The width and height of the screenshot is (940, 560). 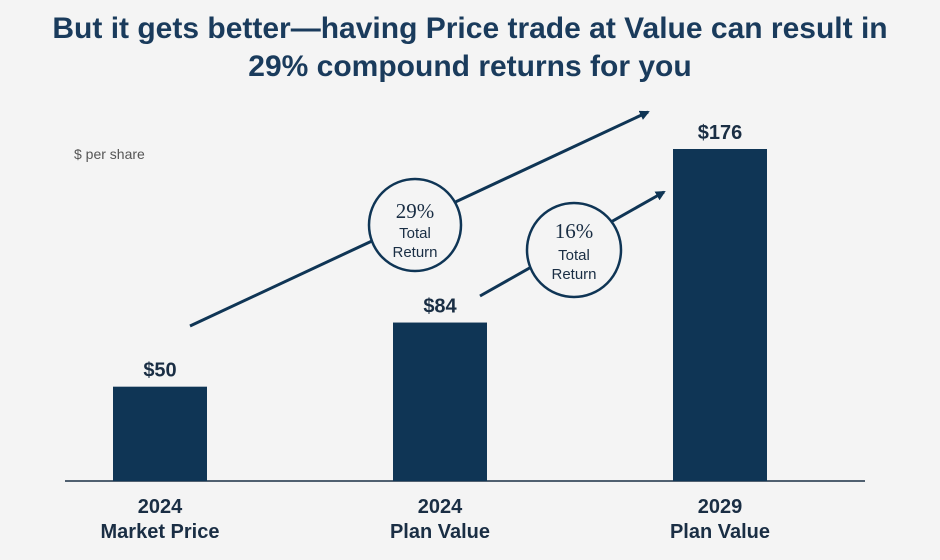 I want to click on unit-label: $ per share, so click(x=109, y=154).